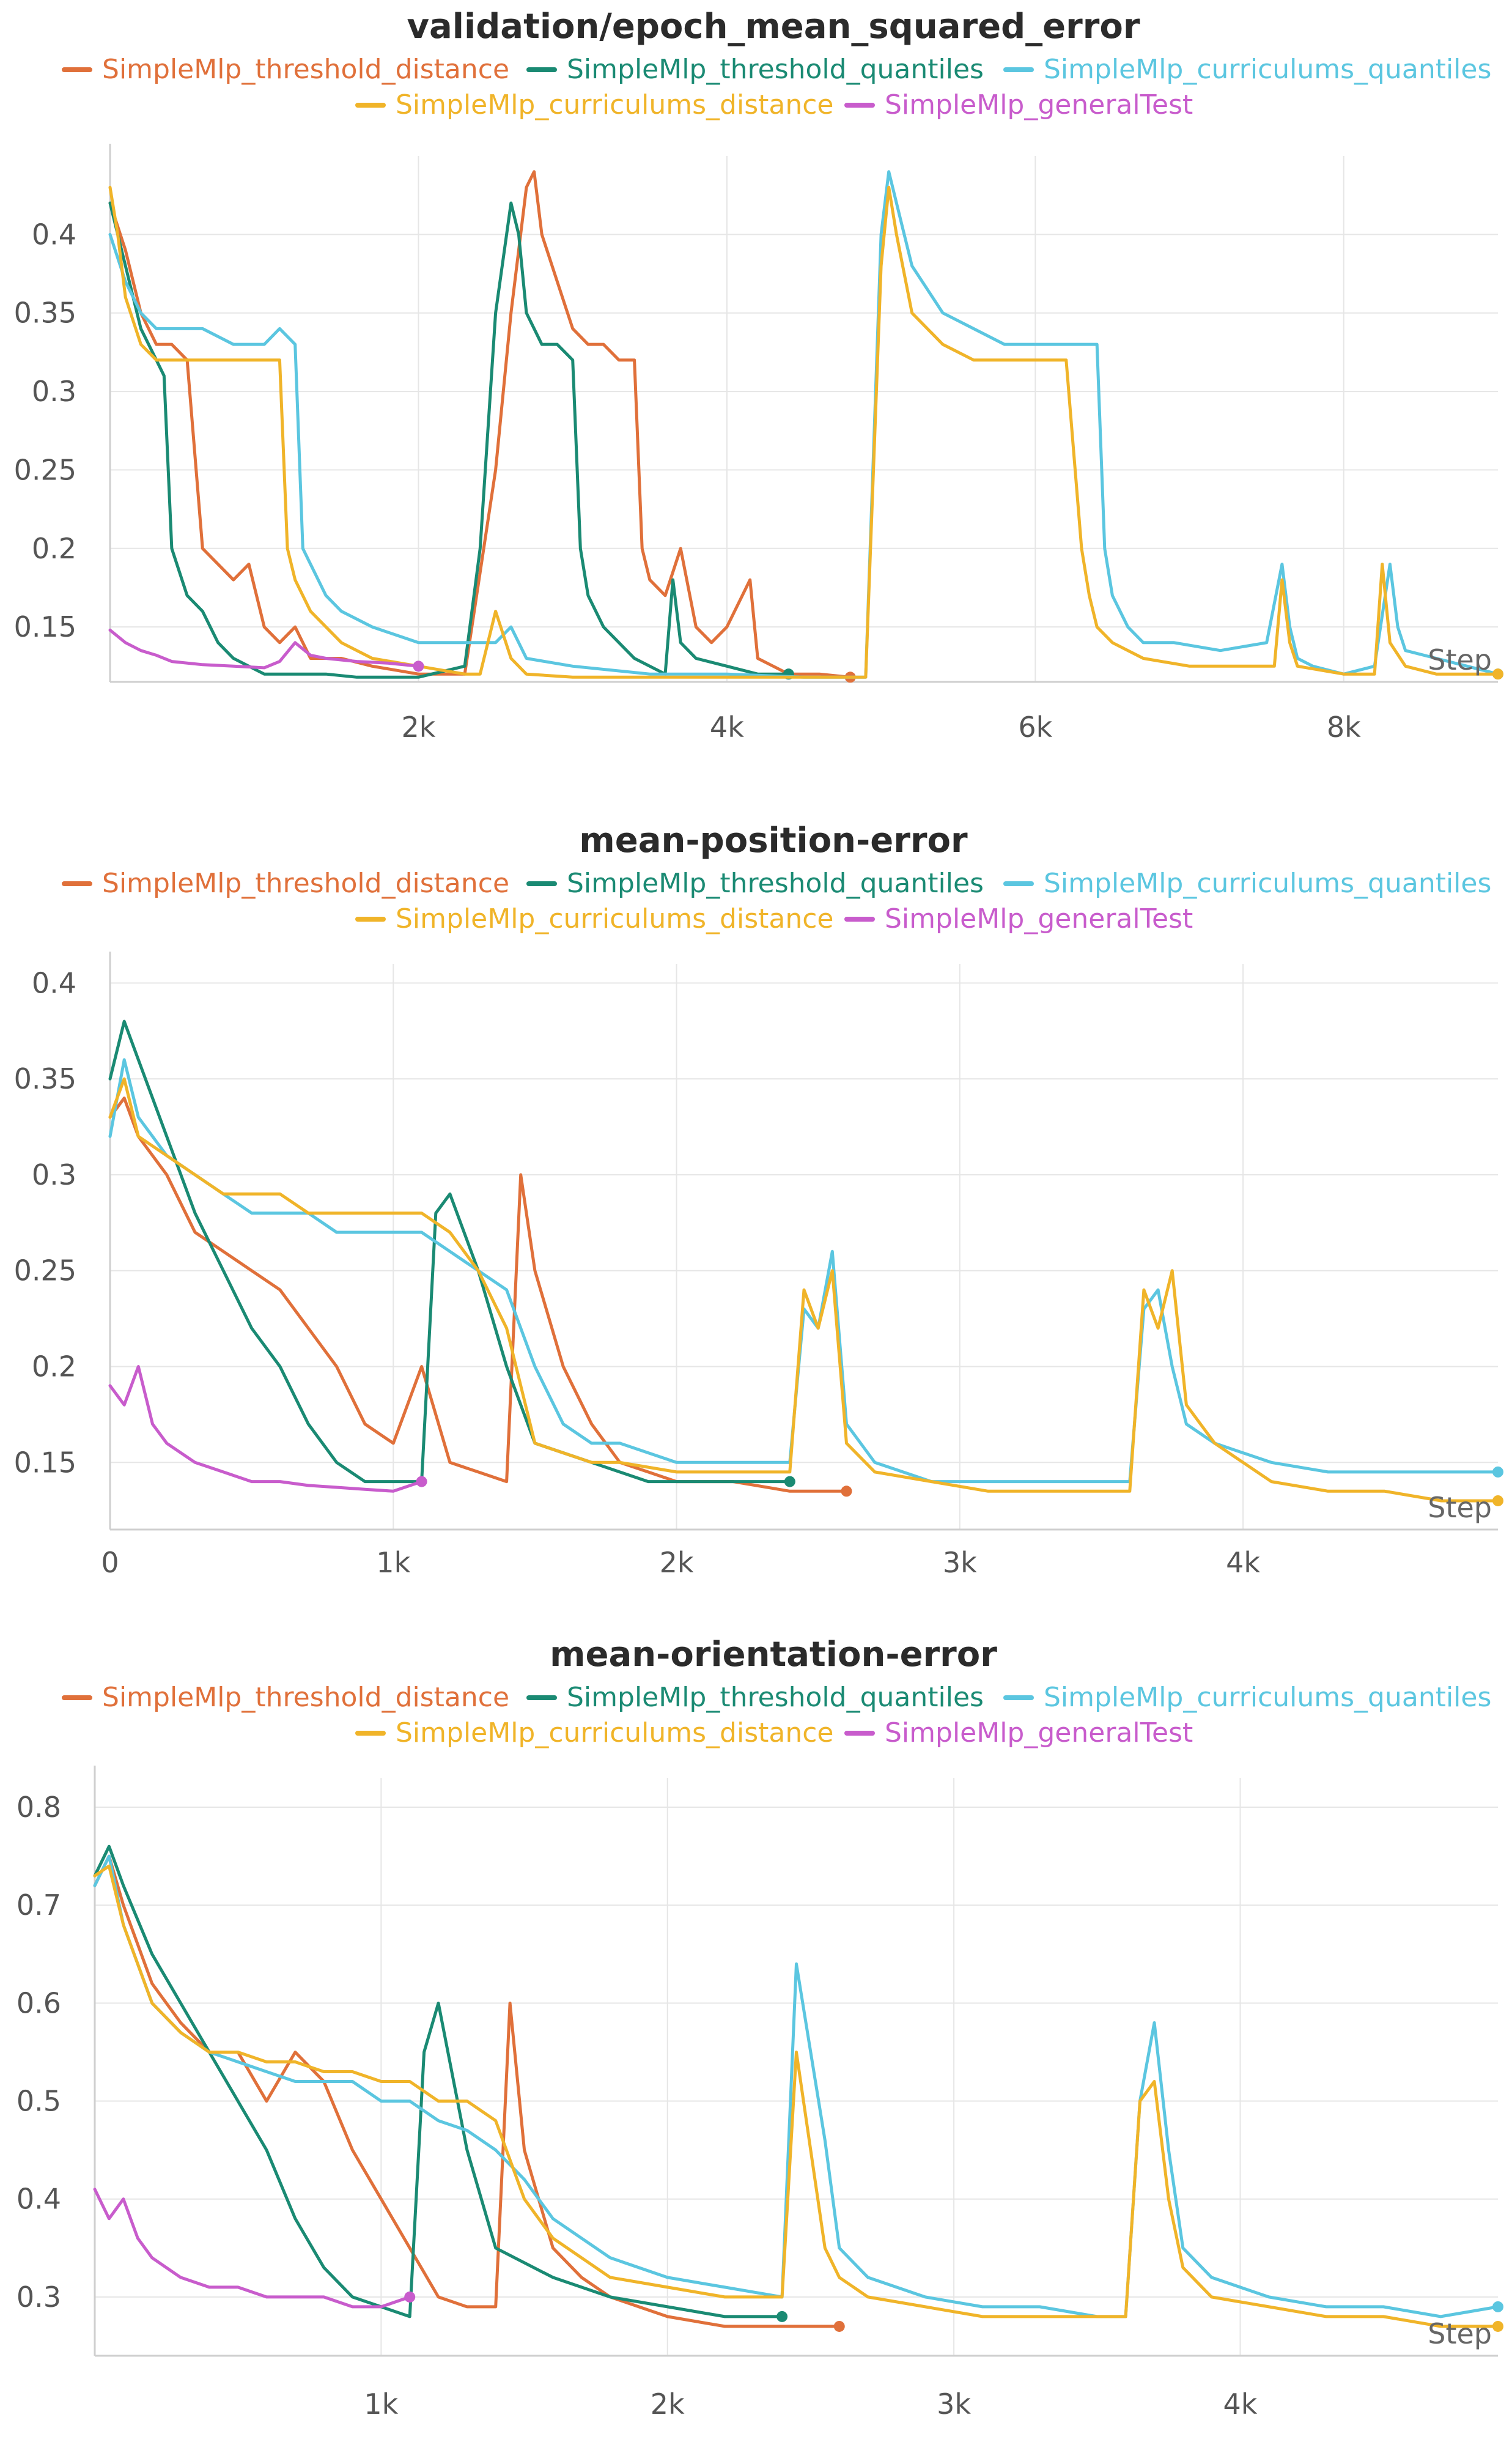 The width and height of the screenshot is (1512, 2442). What do you see at coordinates (773, 26) in the screenshot?
I see `chart-title: validation/epoch_mean_squared_error` at bounding box center [773, 26].